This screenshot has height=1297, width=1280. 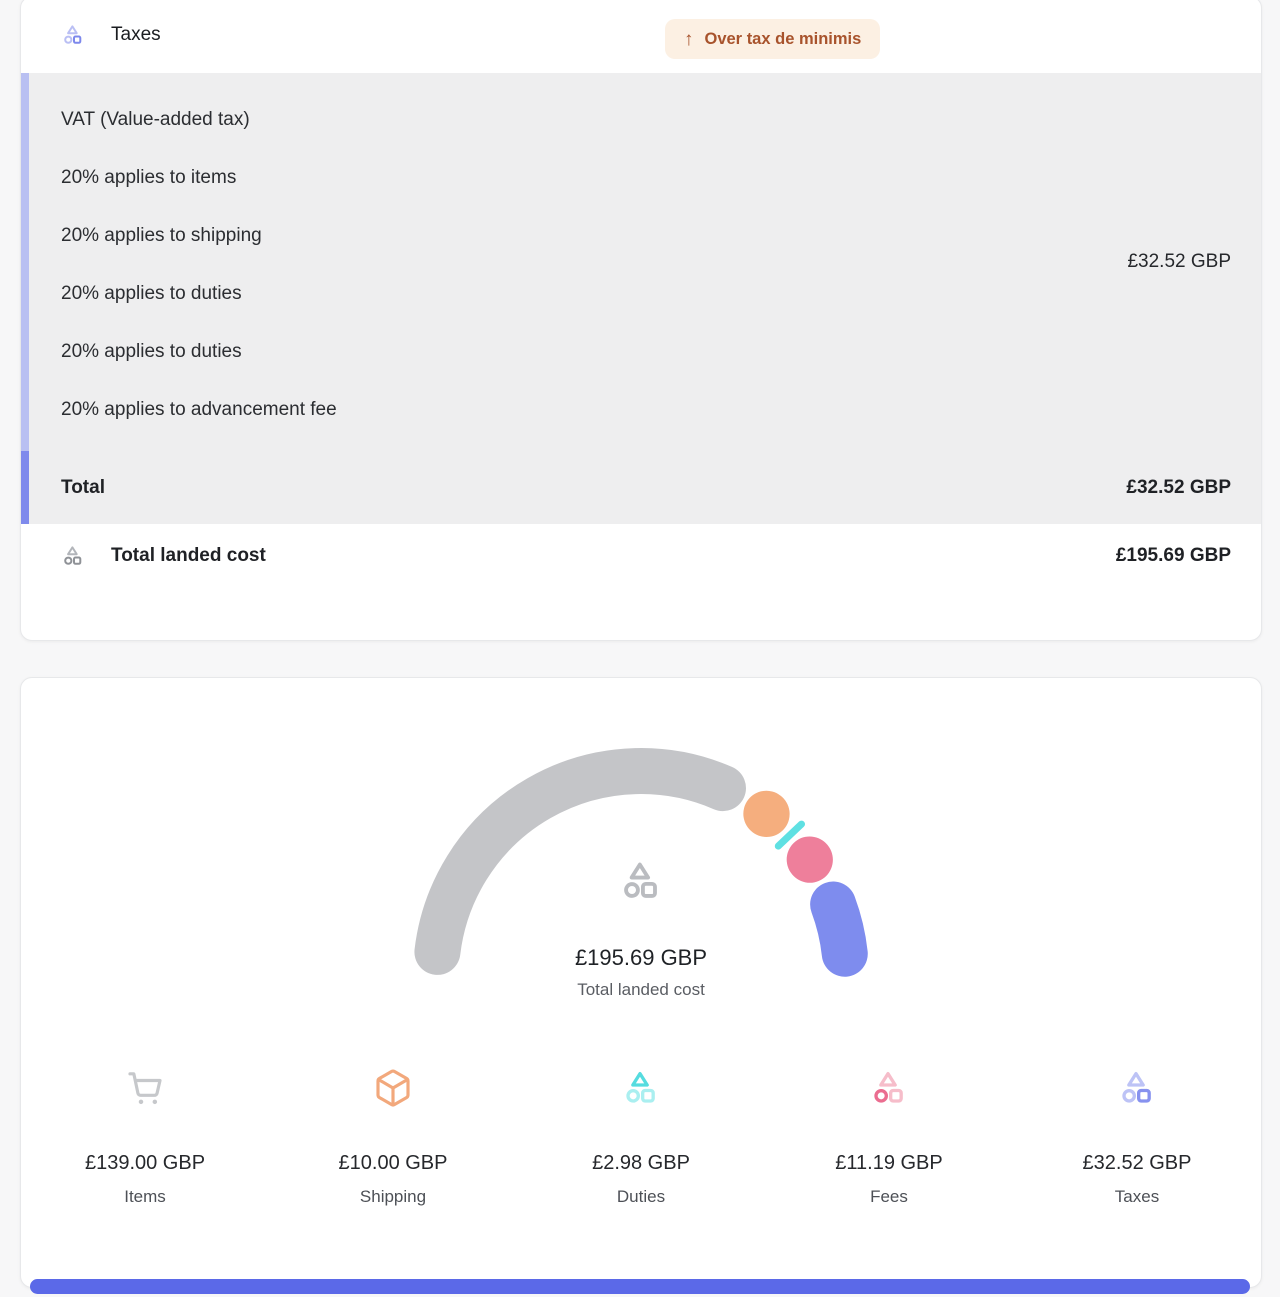 What do you see at coordinates (149, 177) in the screenshot?
I see `tax-line-item: 20% applies to items` at bounding box center [149, 177].